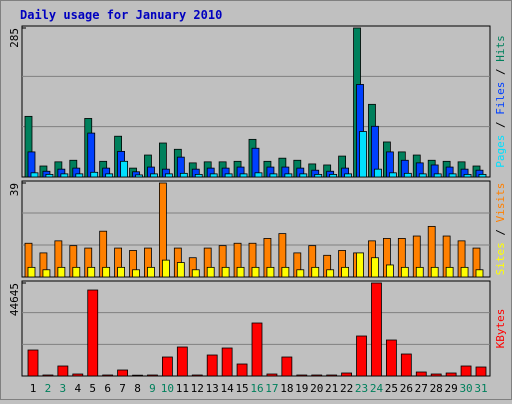  What do you see at coordinates (316, 388) in the screenshot?
I see `x-tick-label: 20` at bounding box center [316, 388].